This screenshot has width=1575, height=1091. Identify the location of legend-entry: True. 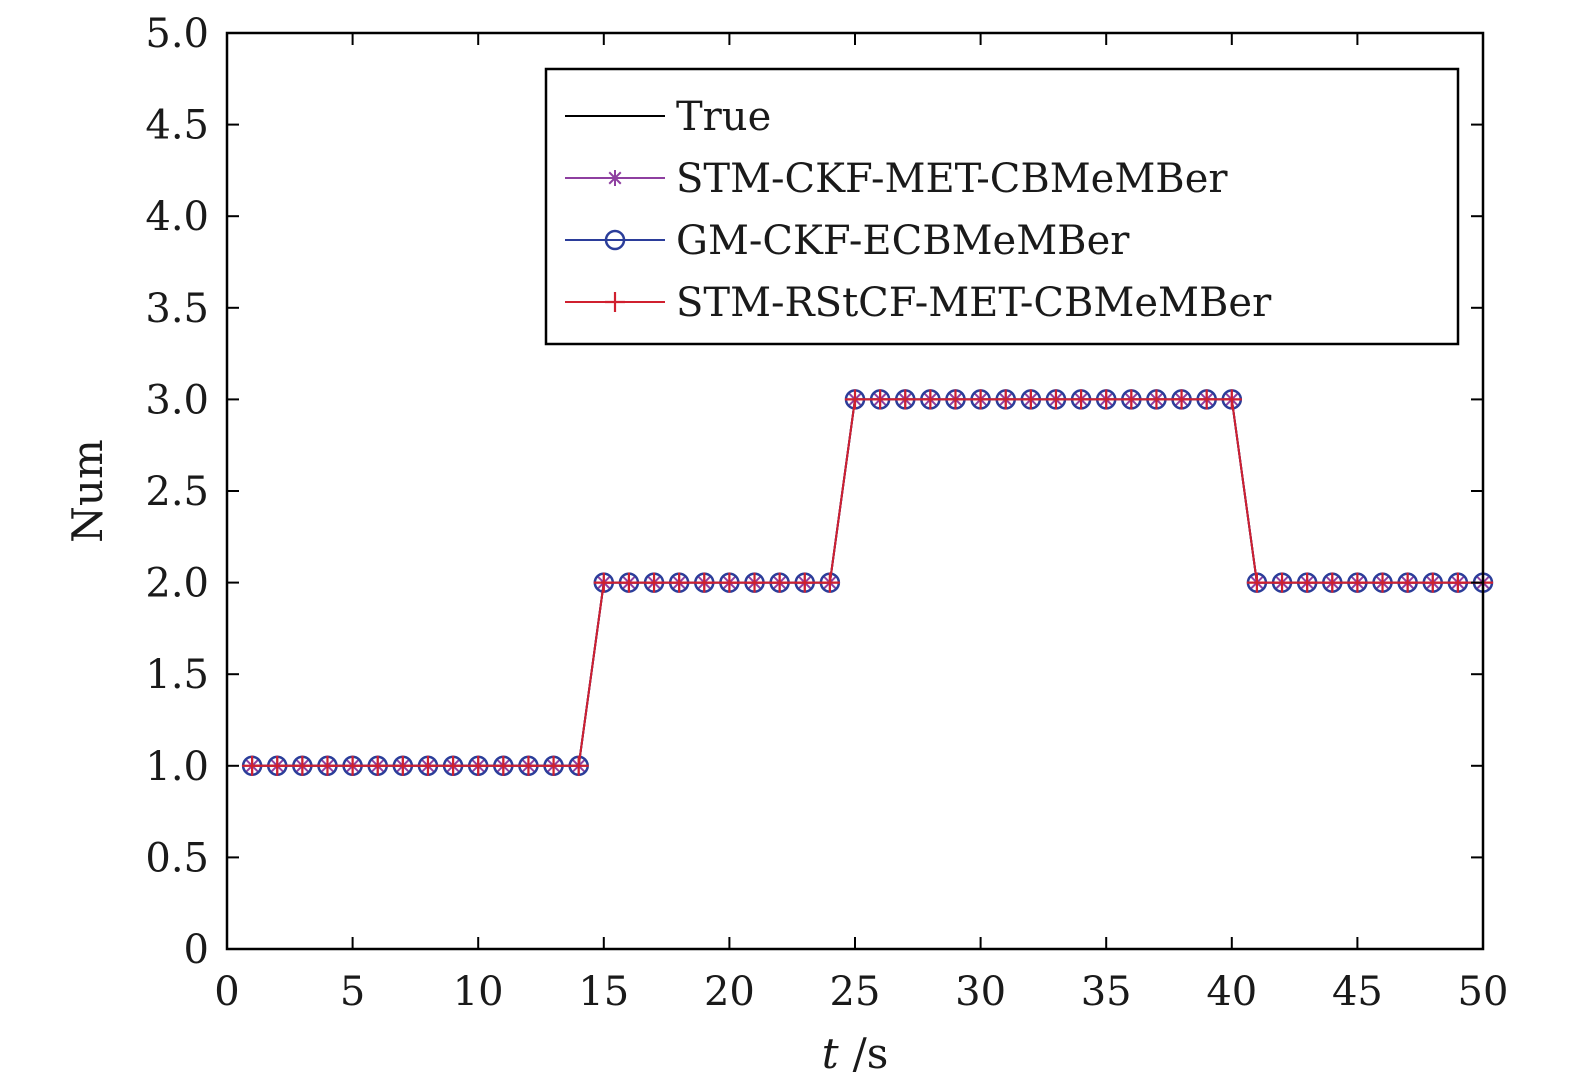
(668, 117).